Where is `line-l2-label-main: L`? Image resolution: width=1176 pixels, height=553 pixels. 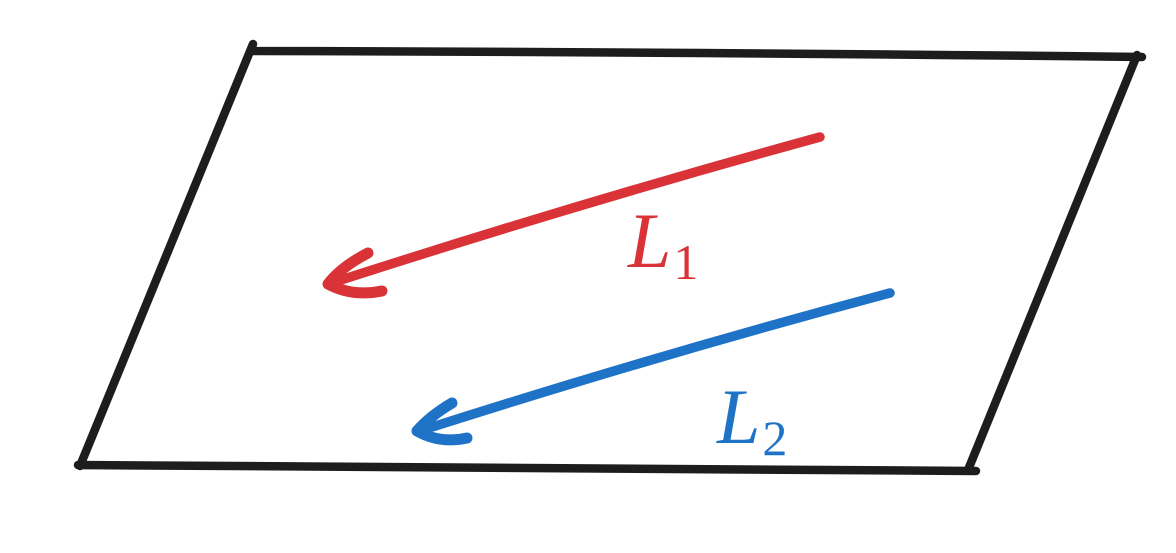 line-l2-label-main: L is located at coordinates (738, 416).